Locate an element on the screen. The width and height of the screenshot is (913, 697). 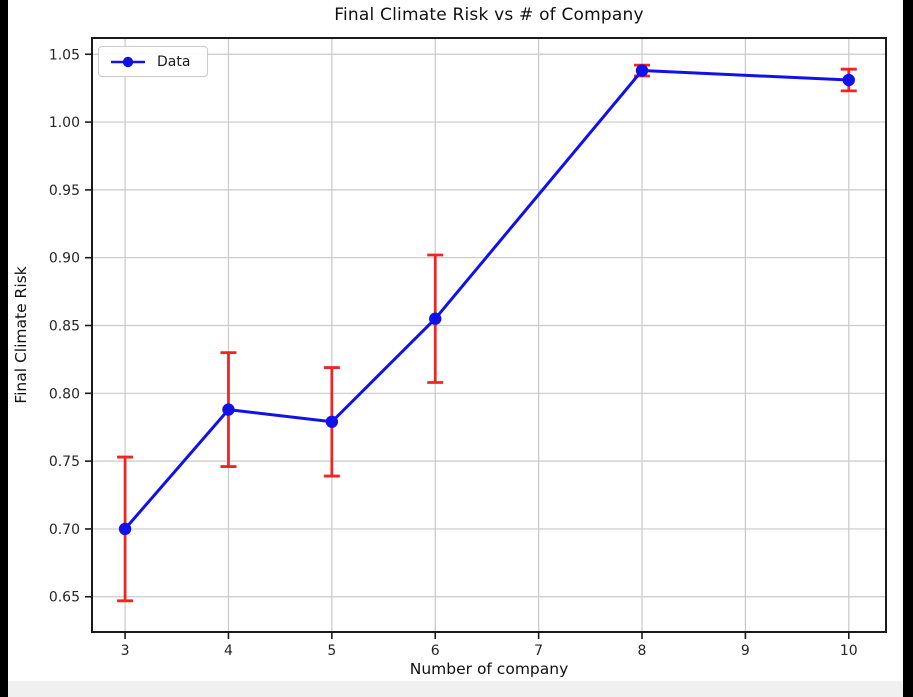
y-tick-label: 0.75 is located at coordinates (64, 462).